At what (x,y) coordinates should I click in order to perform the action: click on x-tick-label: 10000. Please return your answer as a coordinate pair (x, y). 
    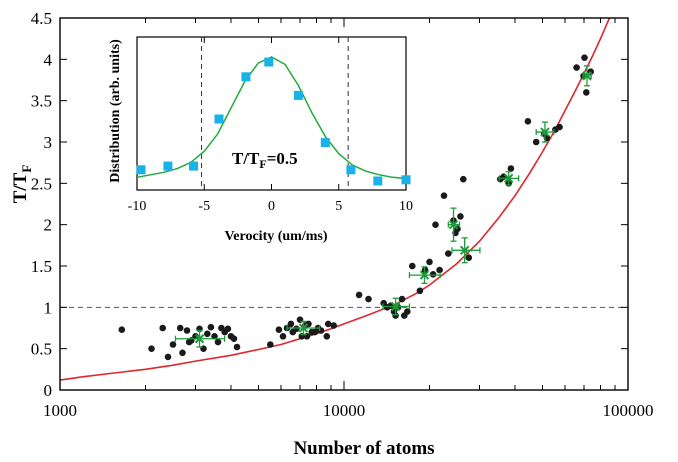
    Looking at the image, I should click on (344, 410).